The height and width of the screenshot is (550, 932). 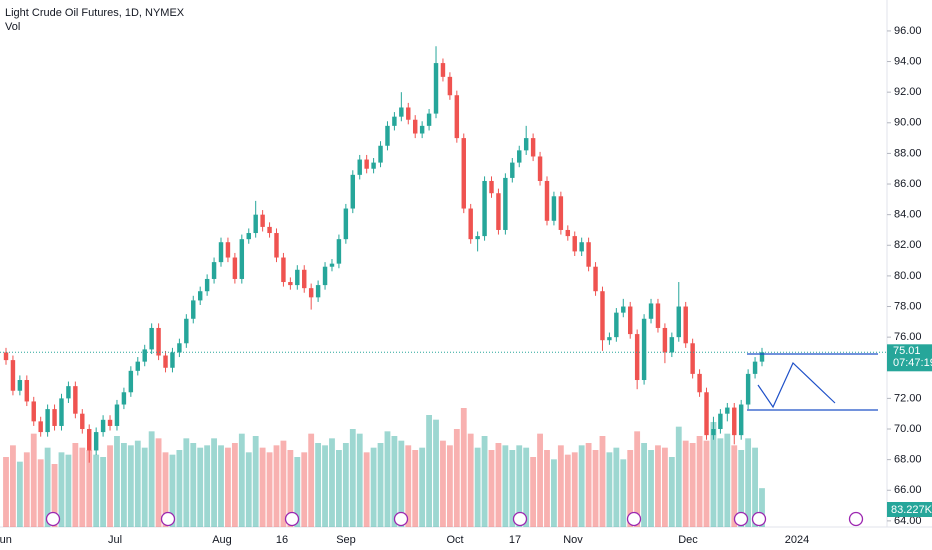 What do you see at coordinates (908, 215) in the screenshot?
I see `y-tick-label: 84.00` at bounding box center [908, 215].